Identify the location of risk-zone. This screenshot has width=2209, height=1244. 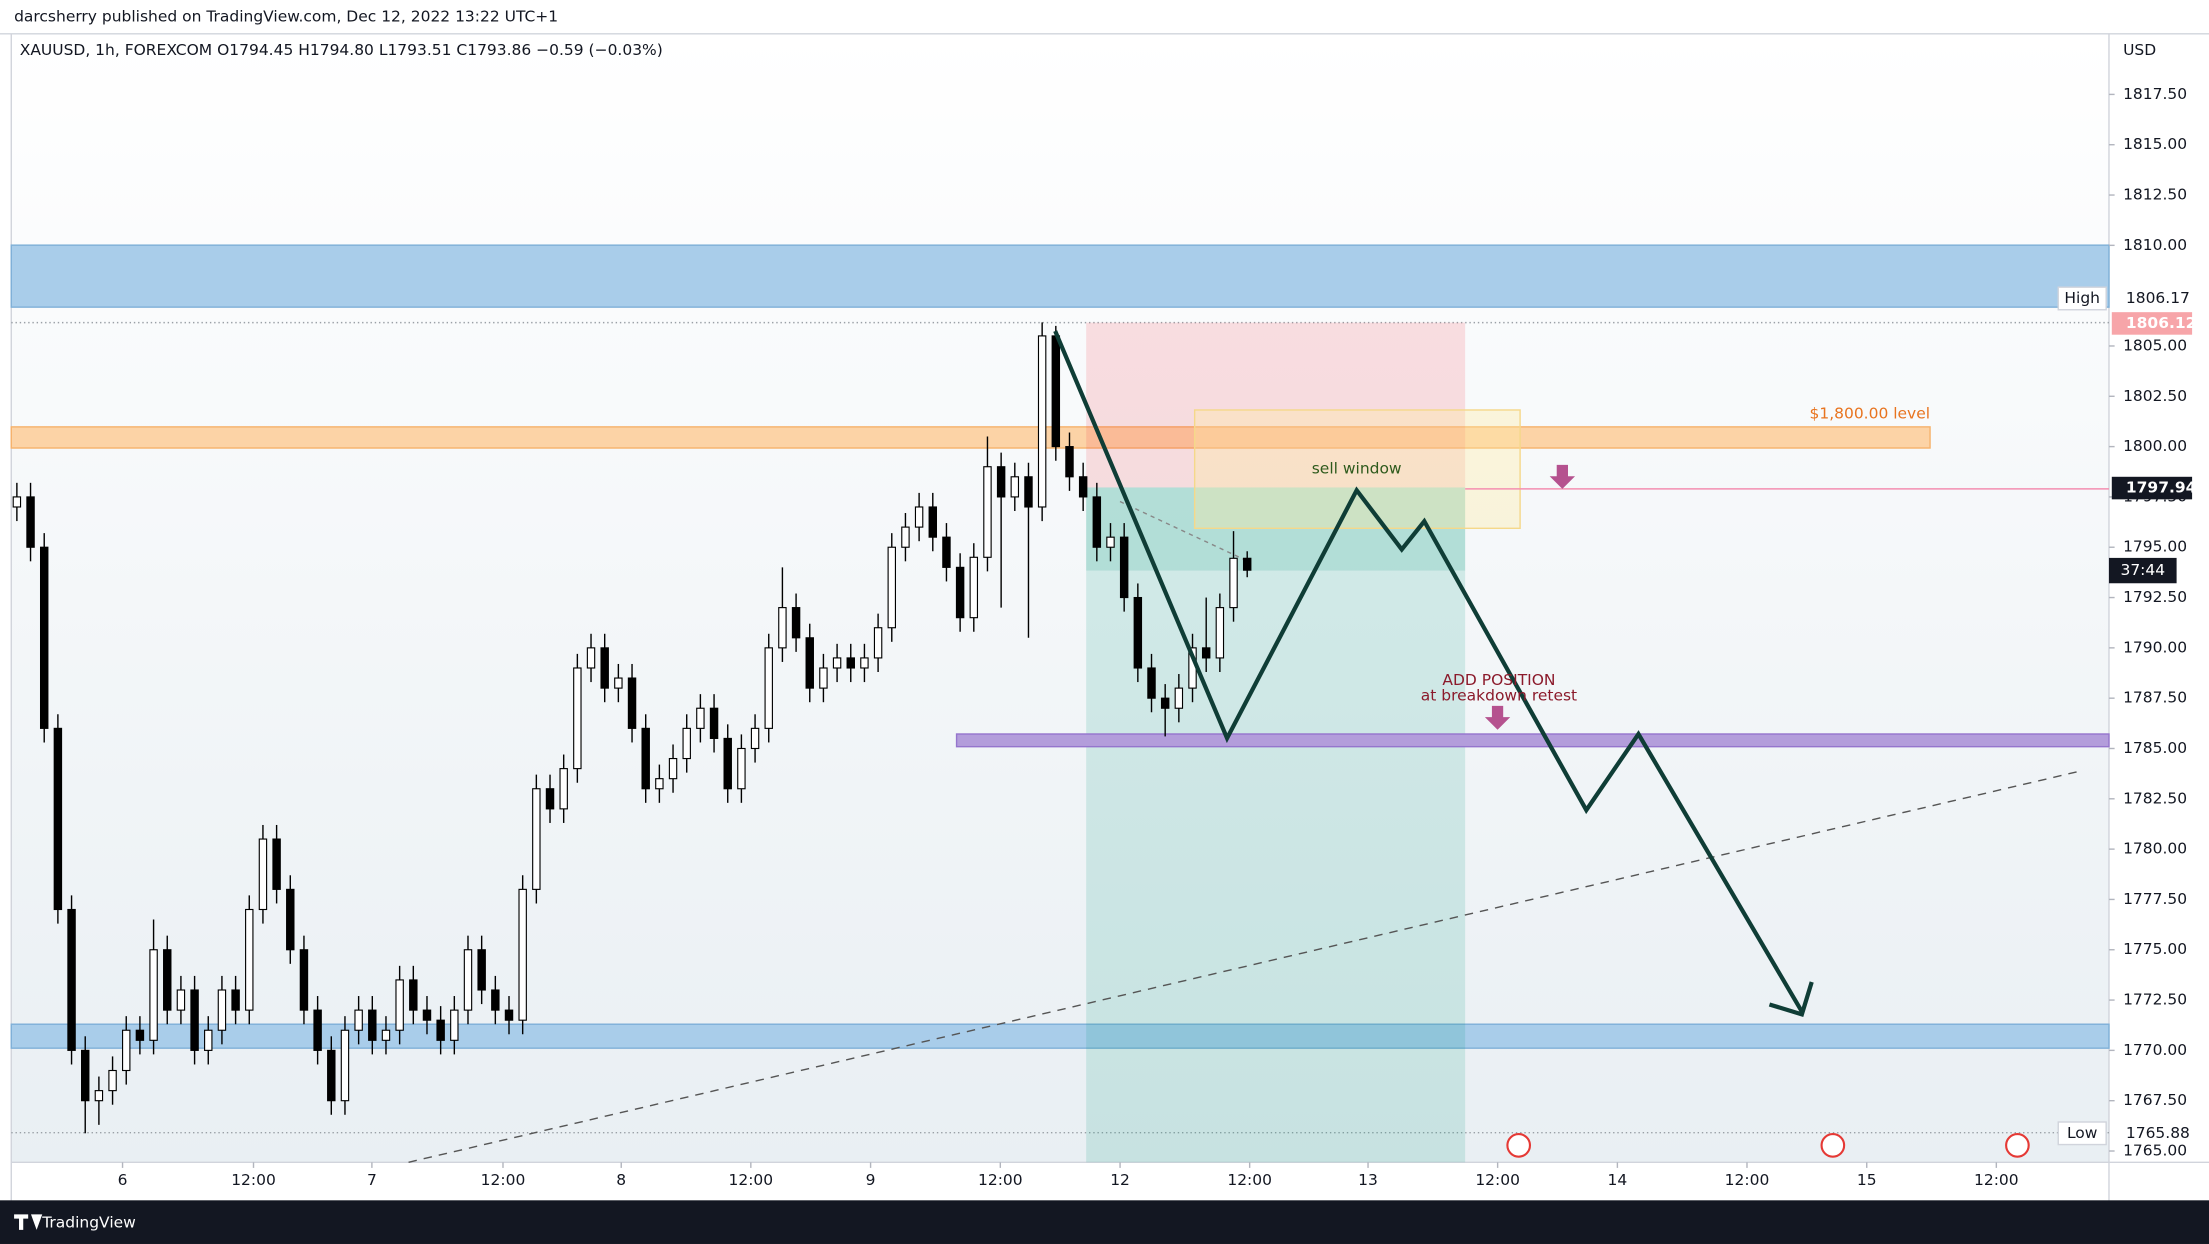
(1276, 405).